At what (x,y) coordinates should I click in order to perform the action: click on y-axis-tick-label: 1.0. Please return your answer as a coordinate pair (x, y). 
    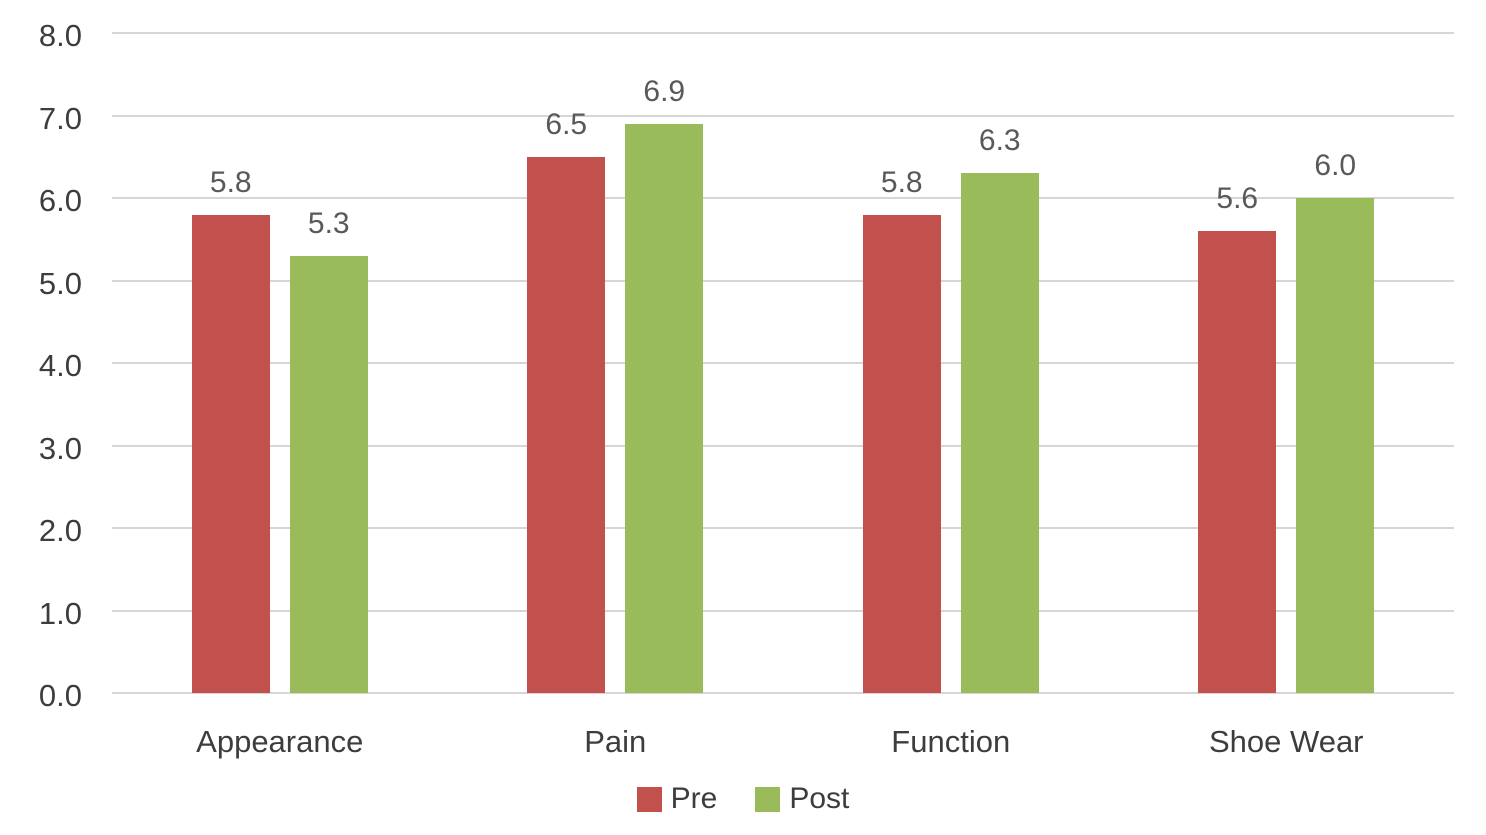
    Looking at the image, I should click on (60, 613).